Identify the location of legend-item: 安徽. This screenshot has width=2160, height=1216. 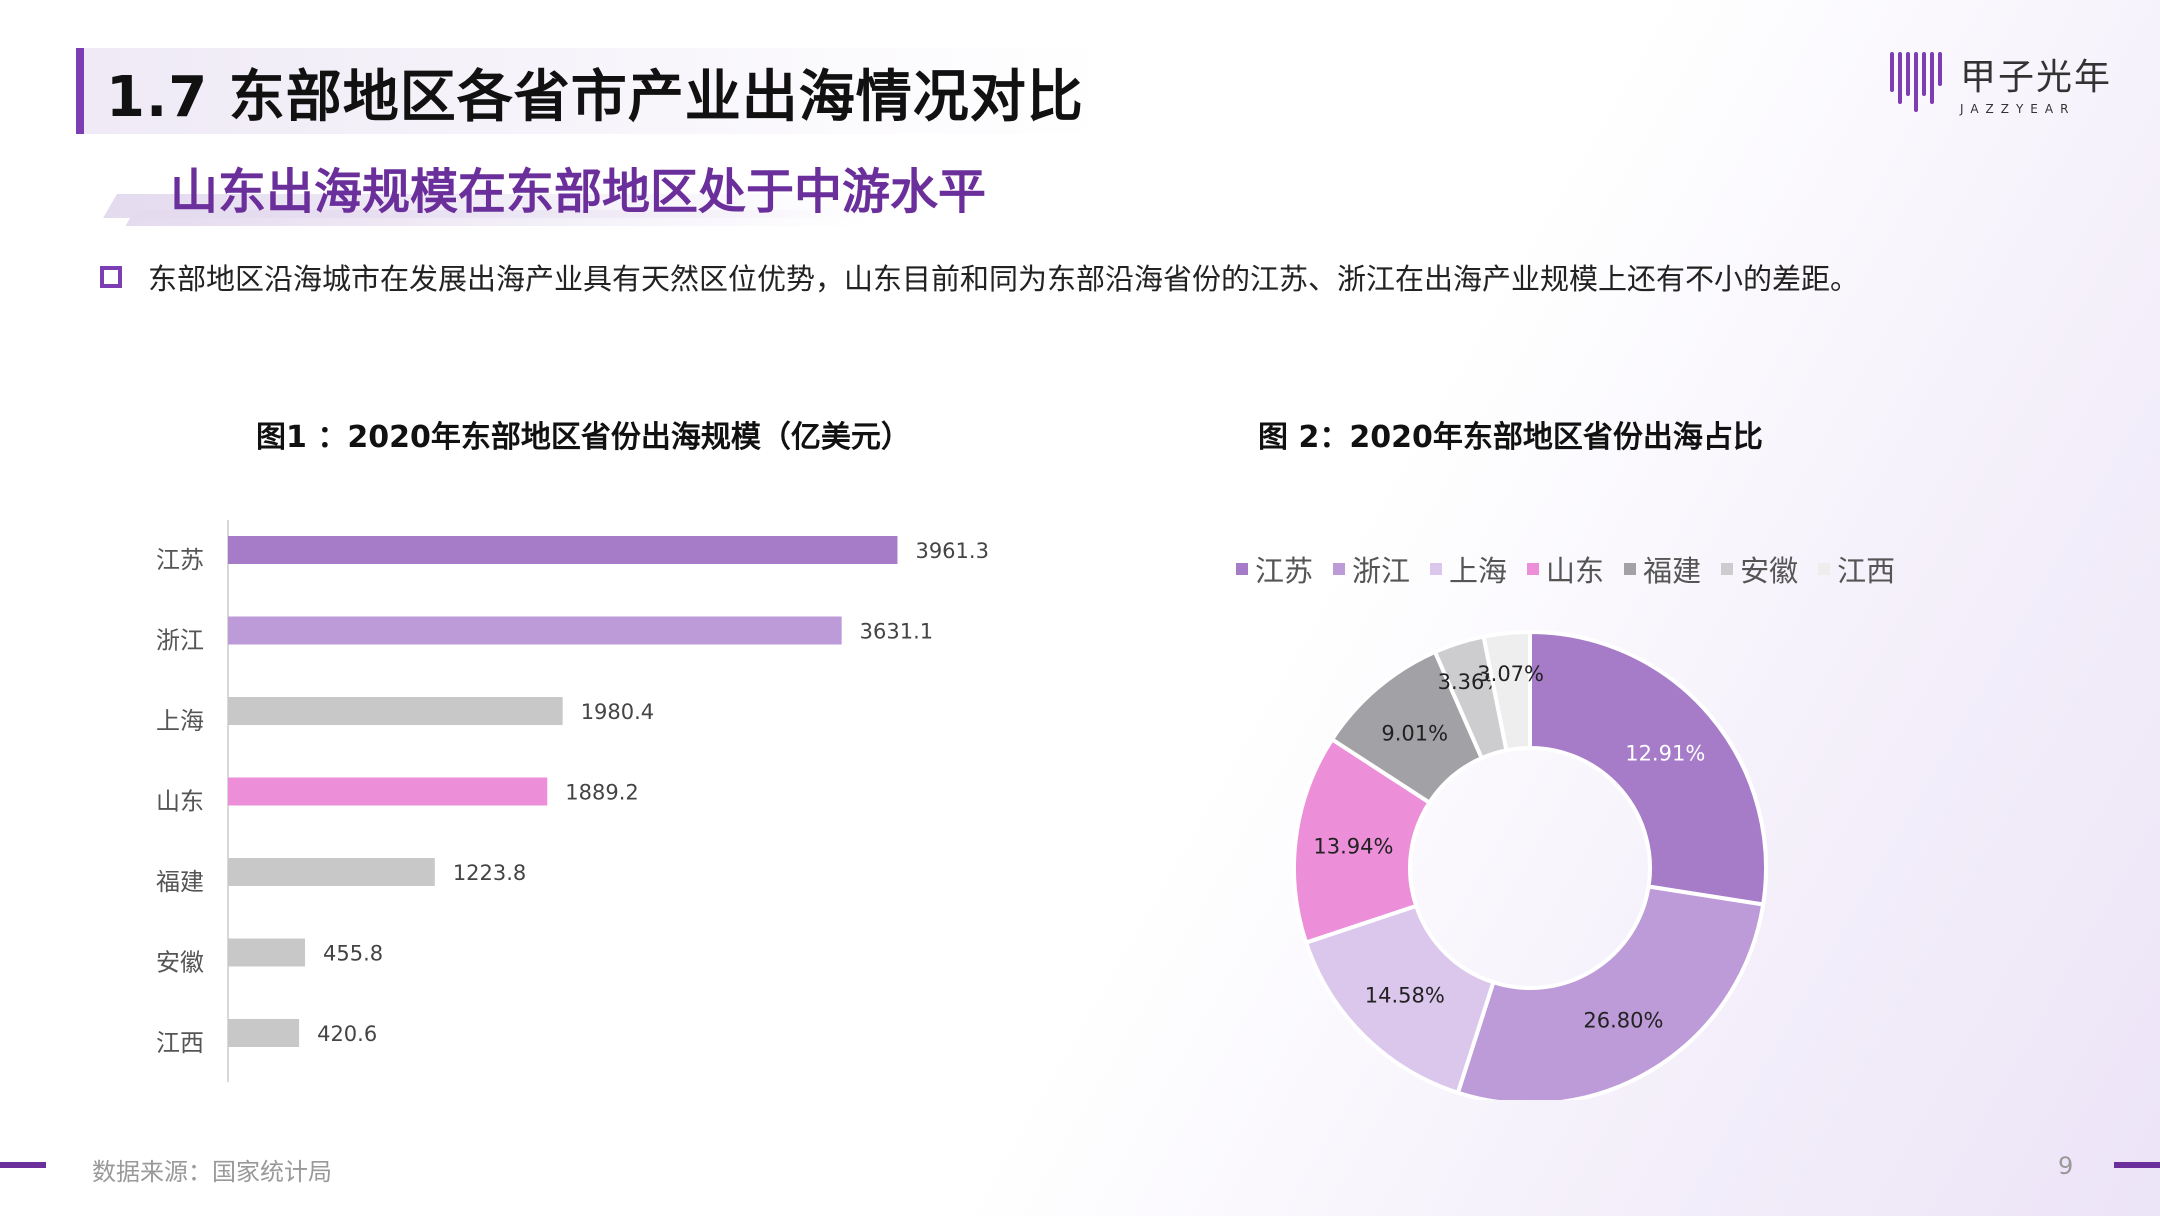
(1759, 569).